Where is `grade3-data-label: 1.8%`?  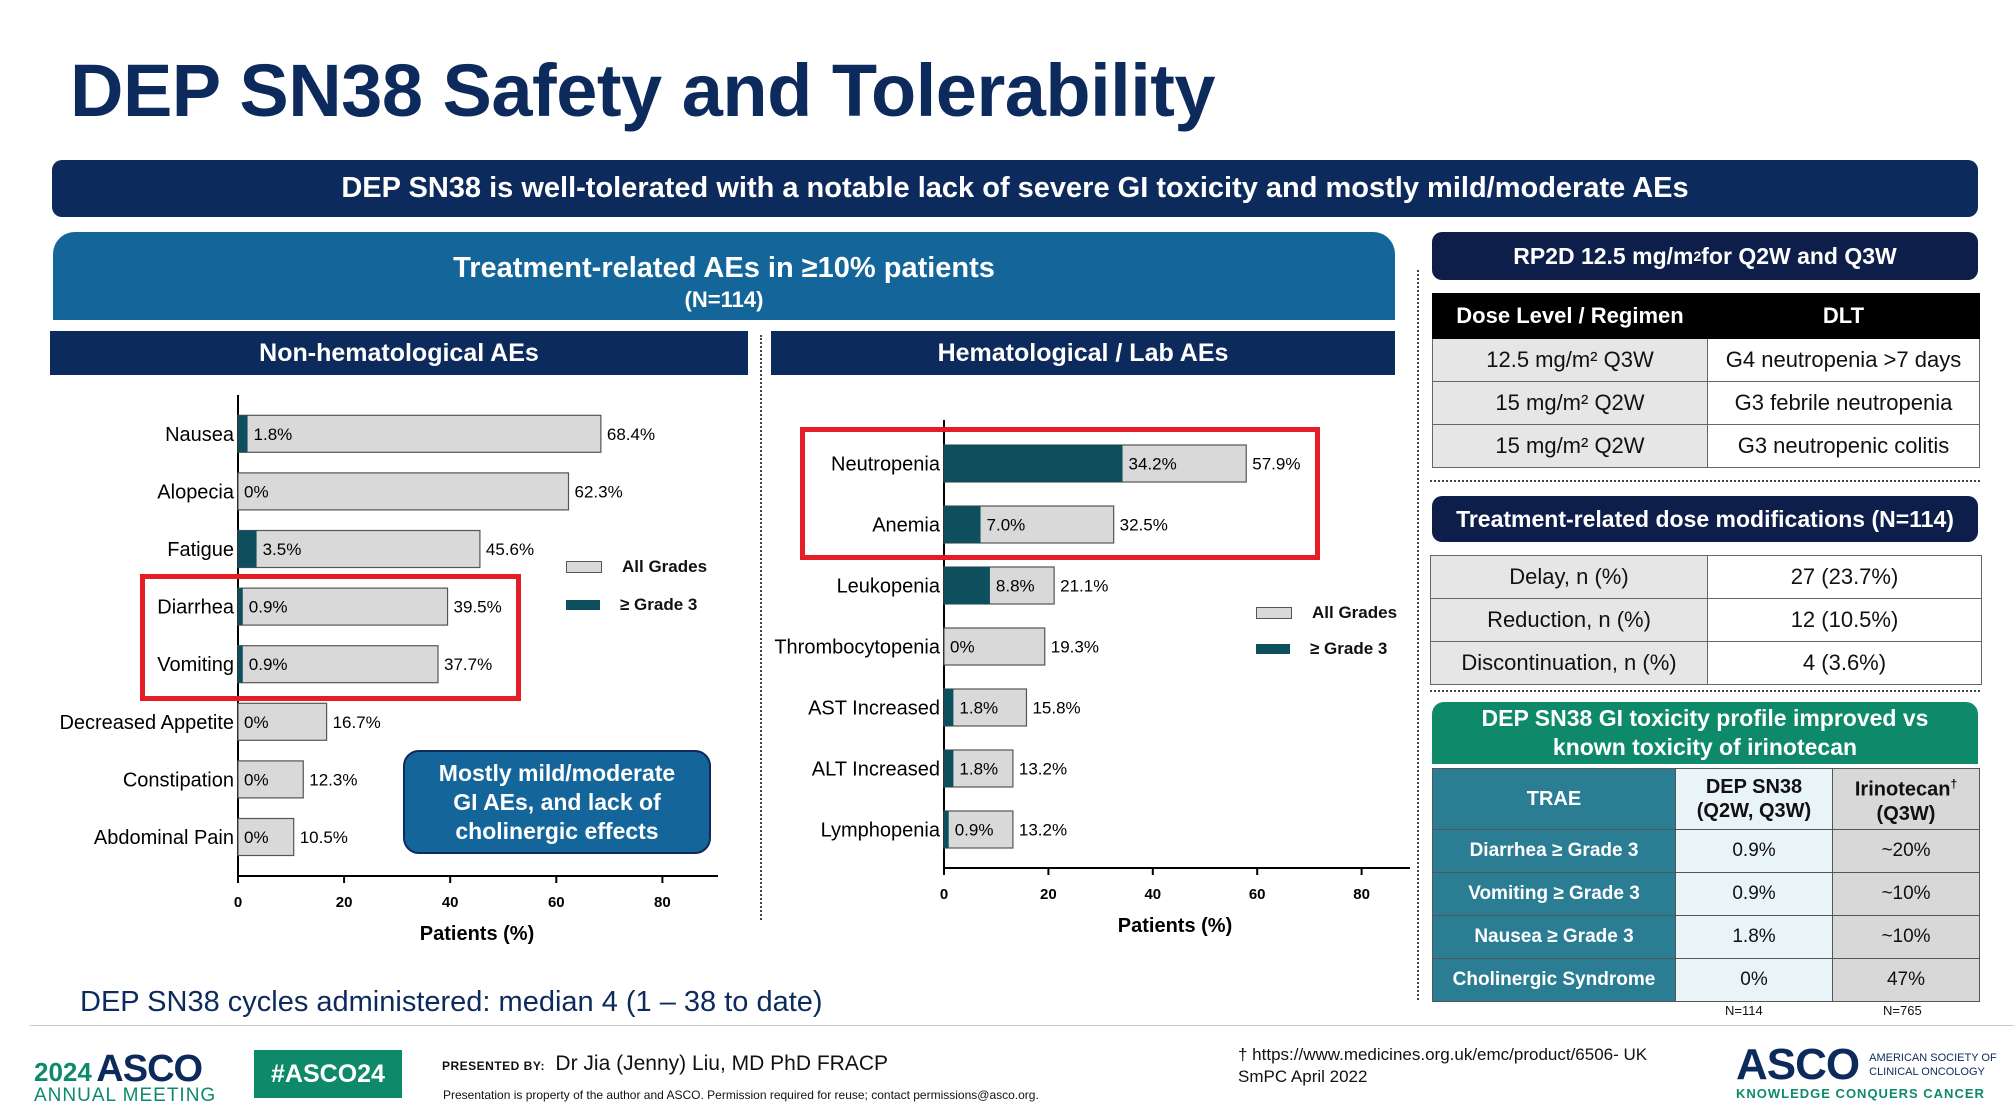 grade3-data-label: 1.8% is located at coordinates (978, 708).